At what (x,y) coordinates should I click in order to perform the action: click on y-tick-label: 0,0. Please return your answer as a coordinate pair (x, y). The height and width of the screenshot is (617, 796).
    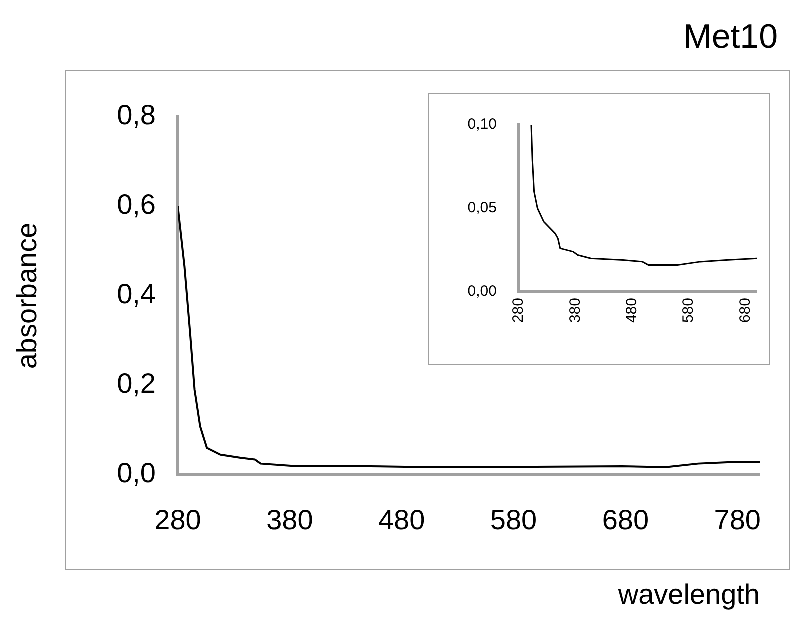
    Looking at the image, I should click on (136, 473).